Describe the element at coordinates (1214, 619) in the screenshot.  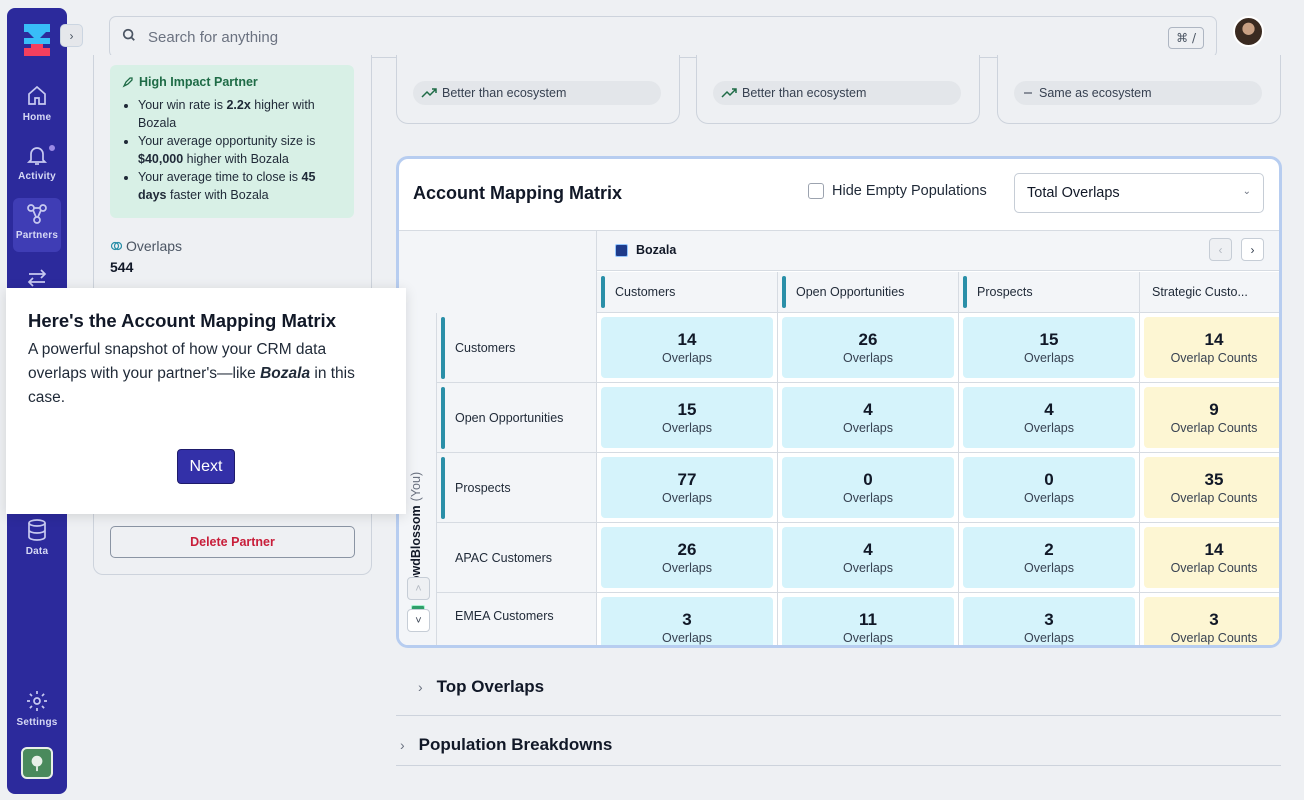
I see `overlap-count: 3` at that location.